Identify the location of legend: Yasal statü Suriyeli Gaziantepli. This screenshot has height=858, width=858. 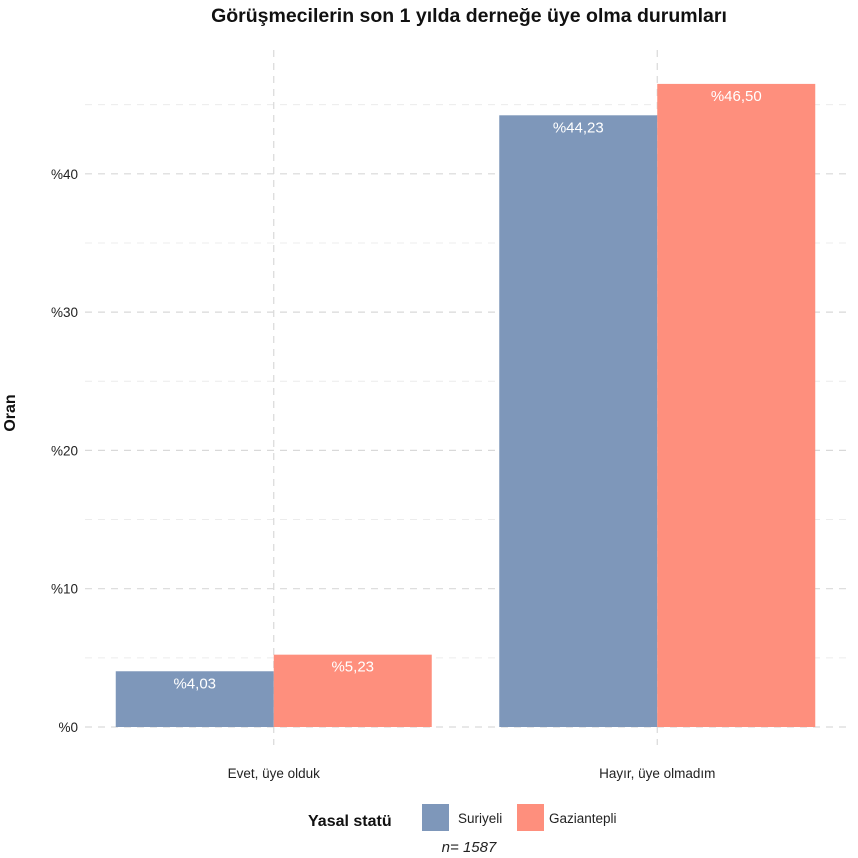
(462, 817).